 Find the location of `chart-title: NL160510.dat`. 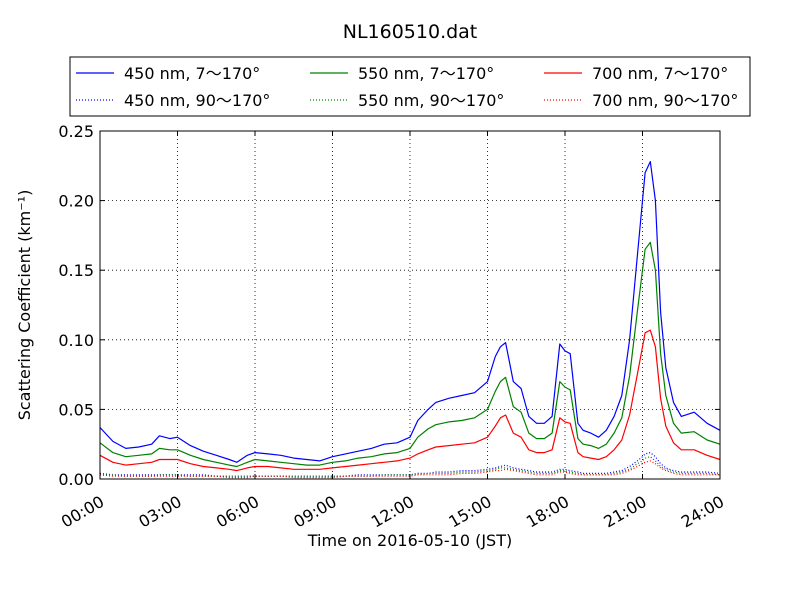

chart-title: NL160510.dat is located at coordinates (410, 32).